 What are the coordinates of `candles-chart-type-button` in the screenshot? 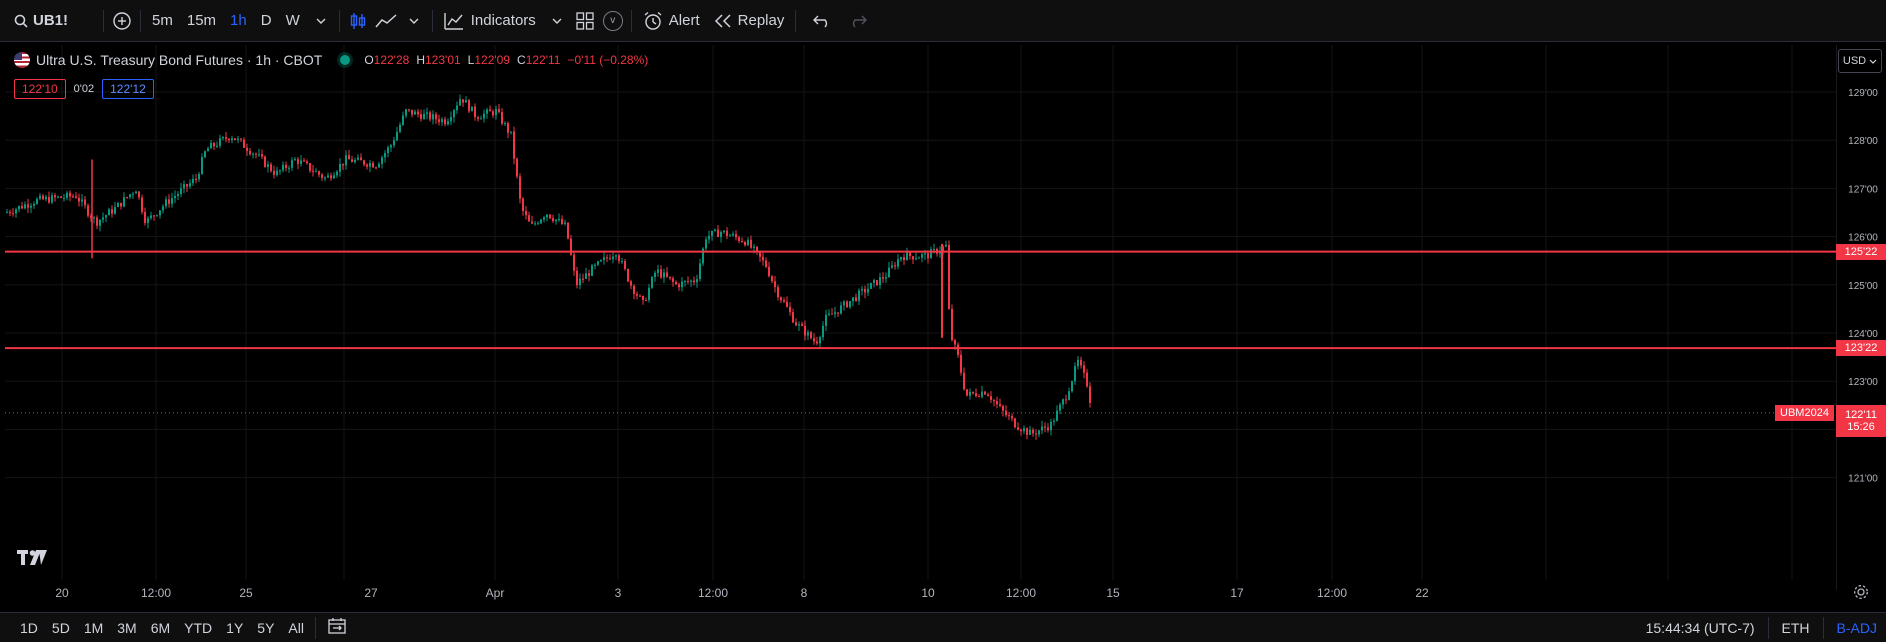 It's located at (358, 21).